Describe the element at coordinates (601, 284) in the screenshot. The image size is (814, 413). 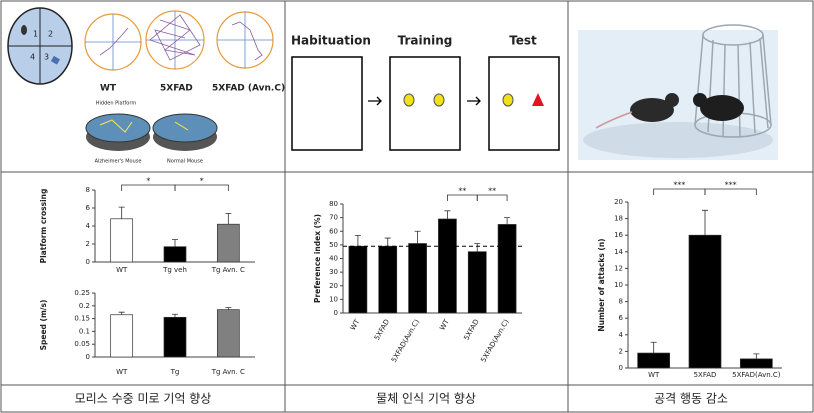
I see `y-axis-label: Number of attacks (n)` at that location.